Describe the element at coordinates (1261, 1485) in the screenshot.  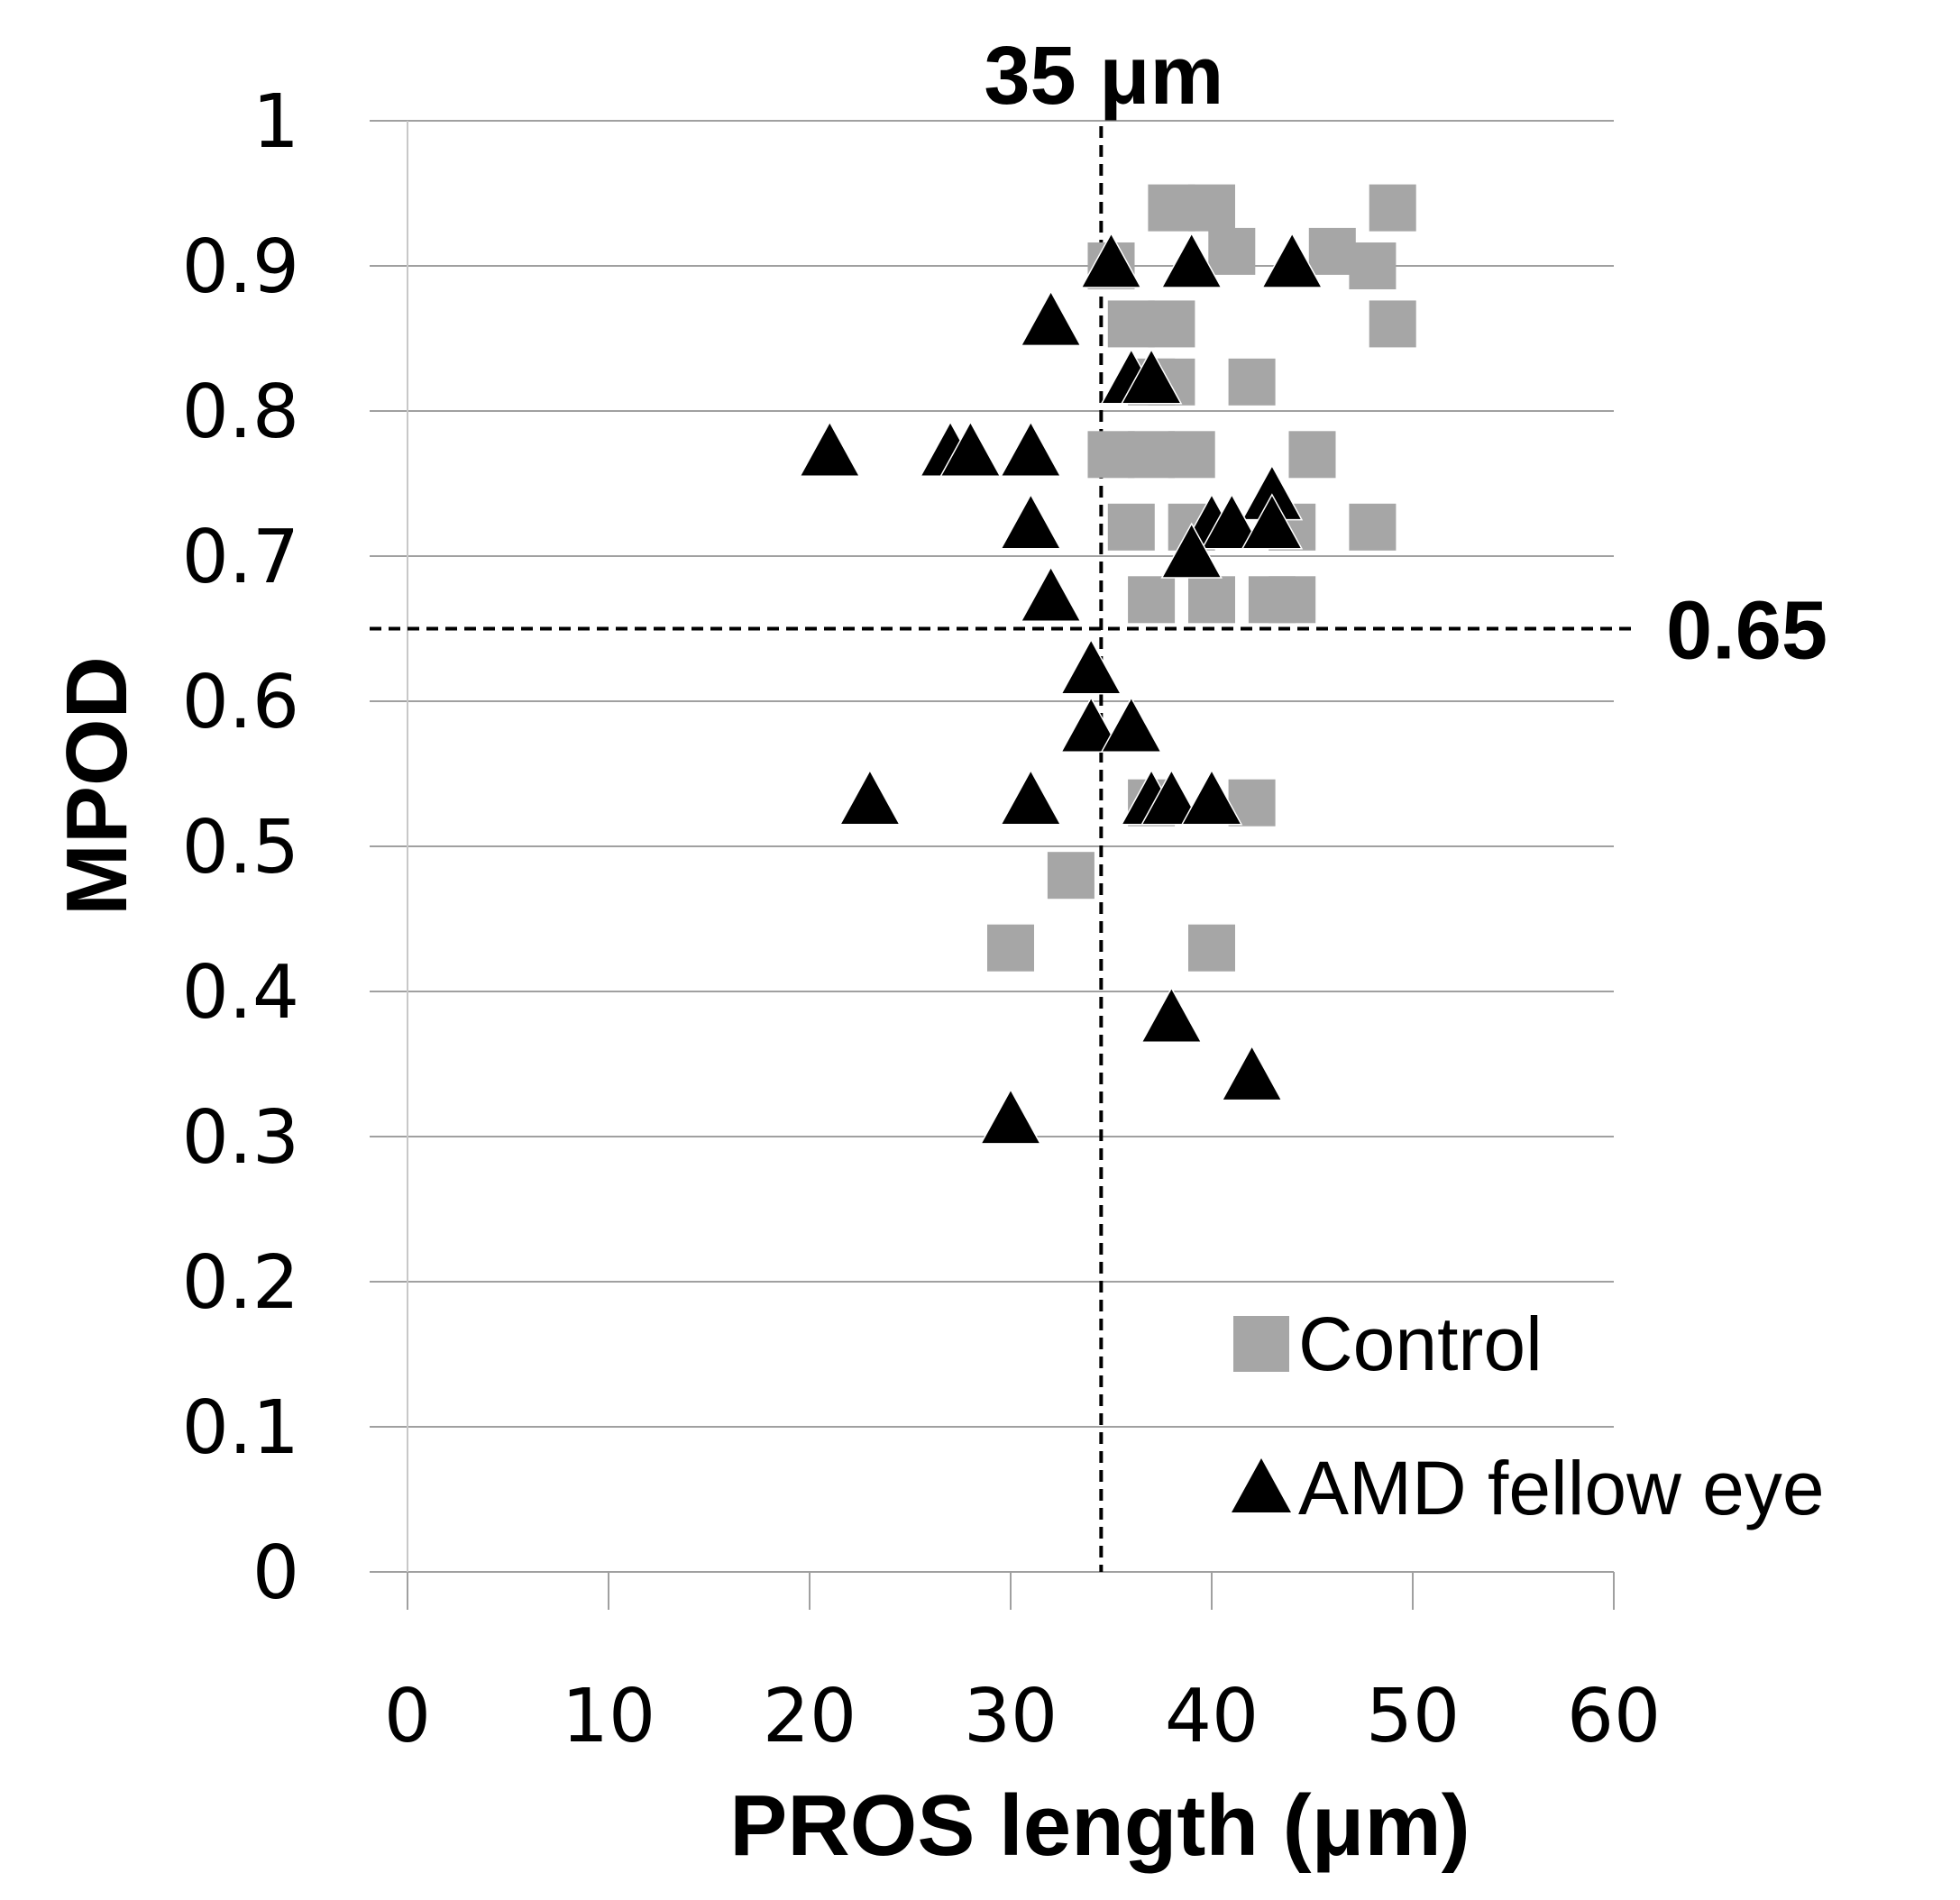
I see `legend-marker-amd-fellow-eye` at that location.